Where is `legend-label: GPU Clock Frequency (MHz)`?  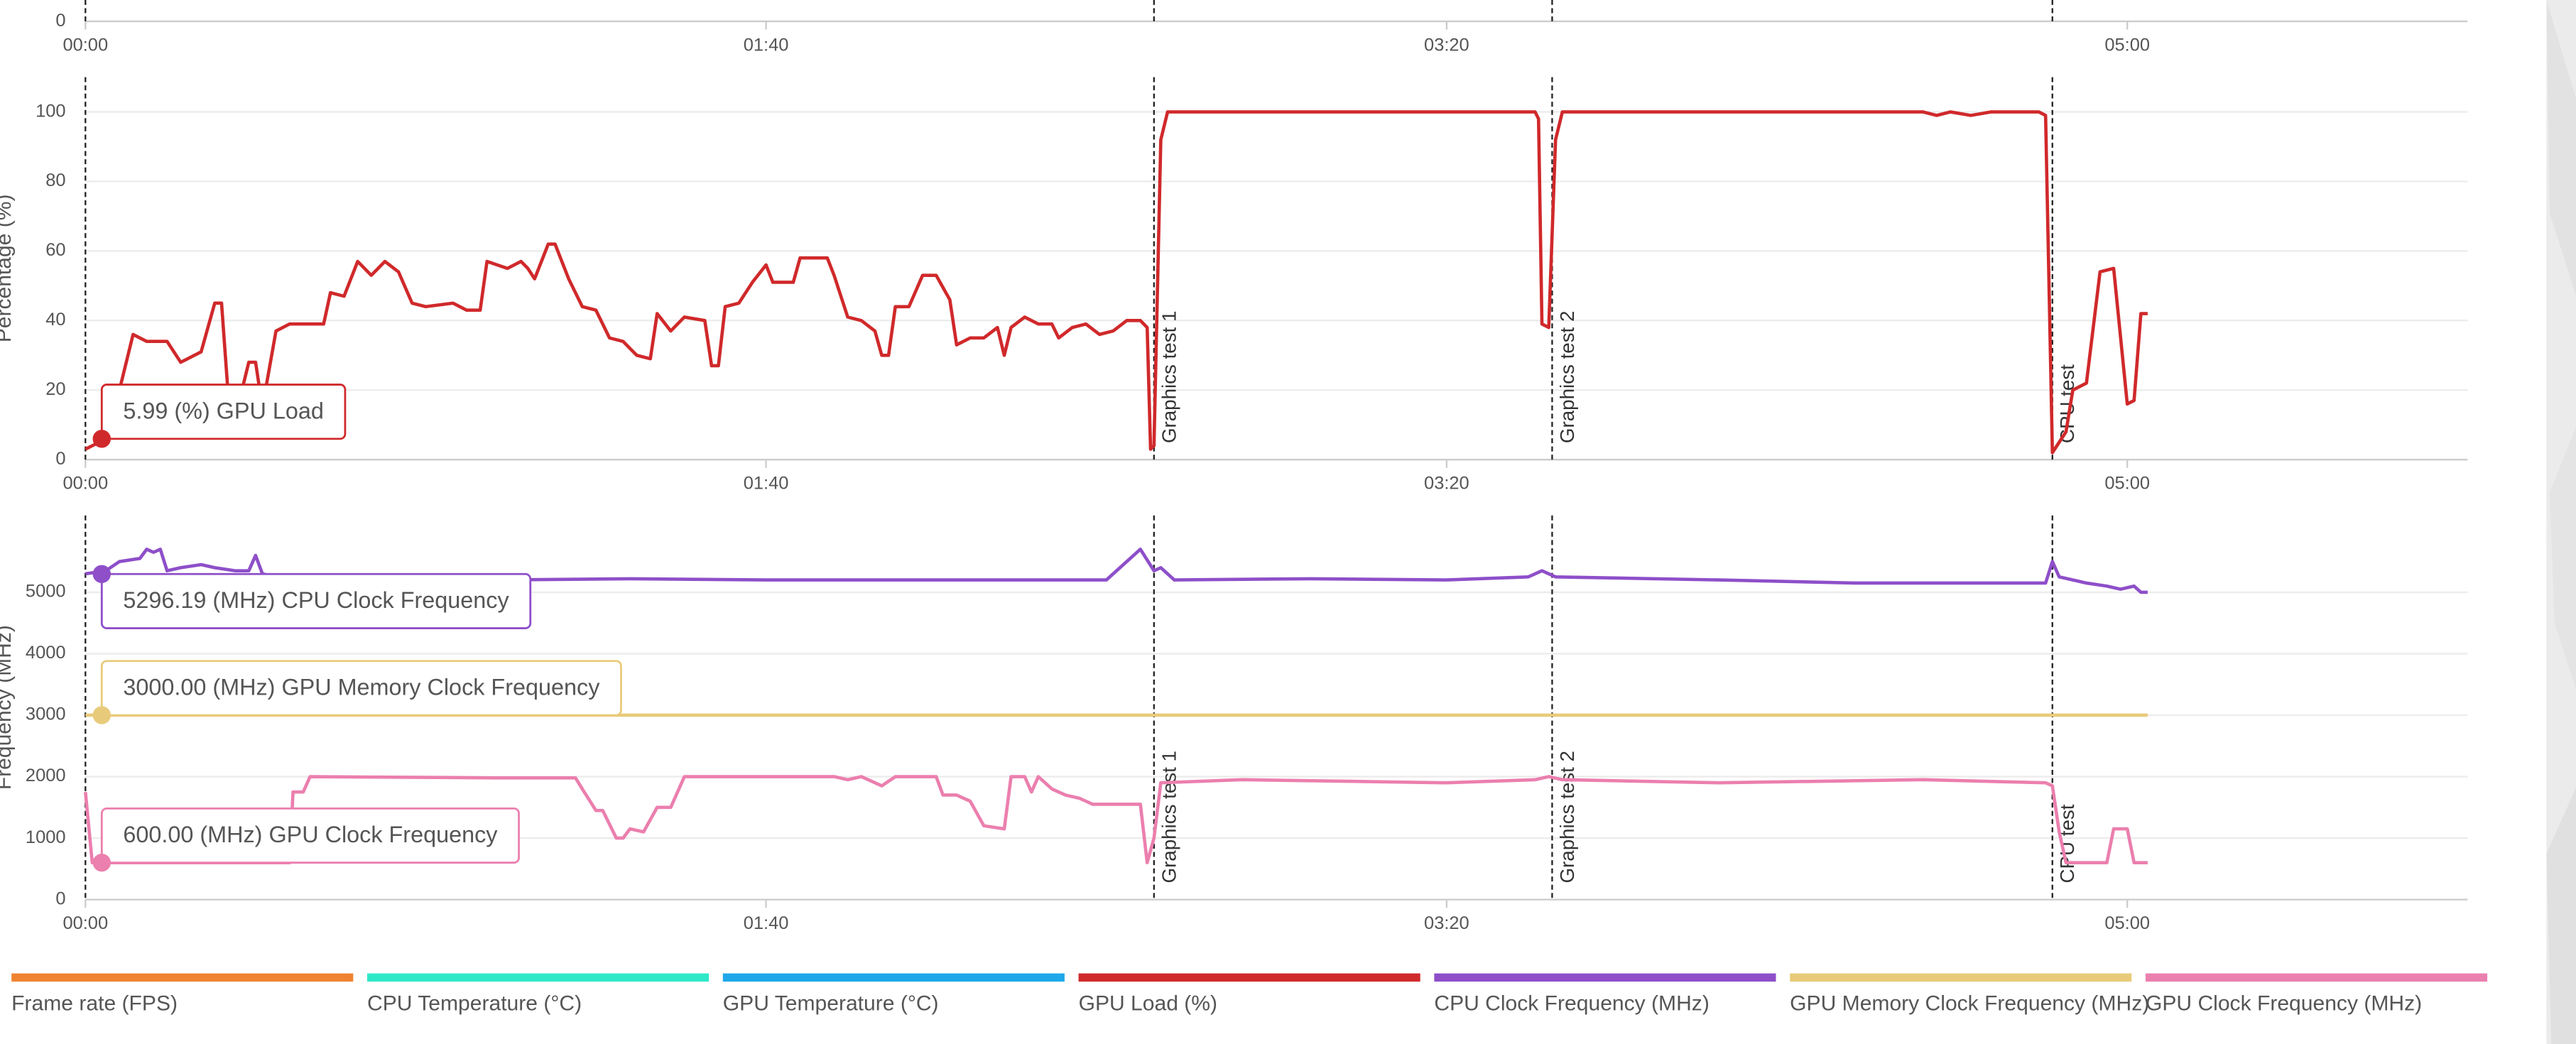 legend-label: GPU Clock Frequency (MHz) is located at coordinates (2284, 1003).